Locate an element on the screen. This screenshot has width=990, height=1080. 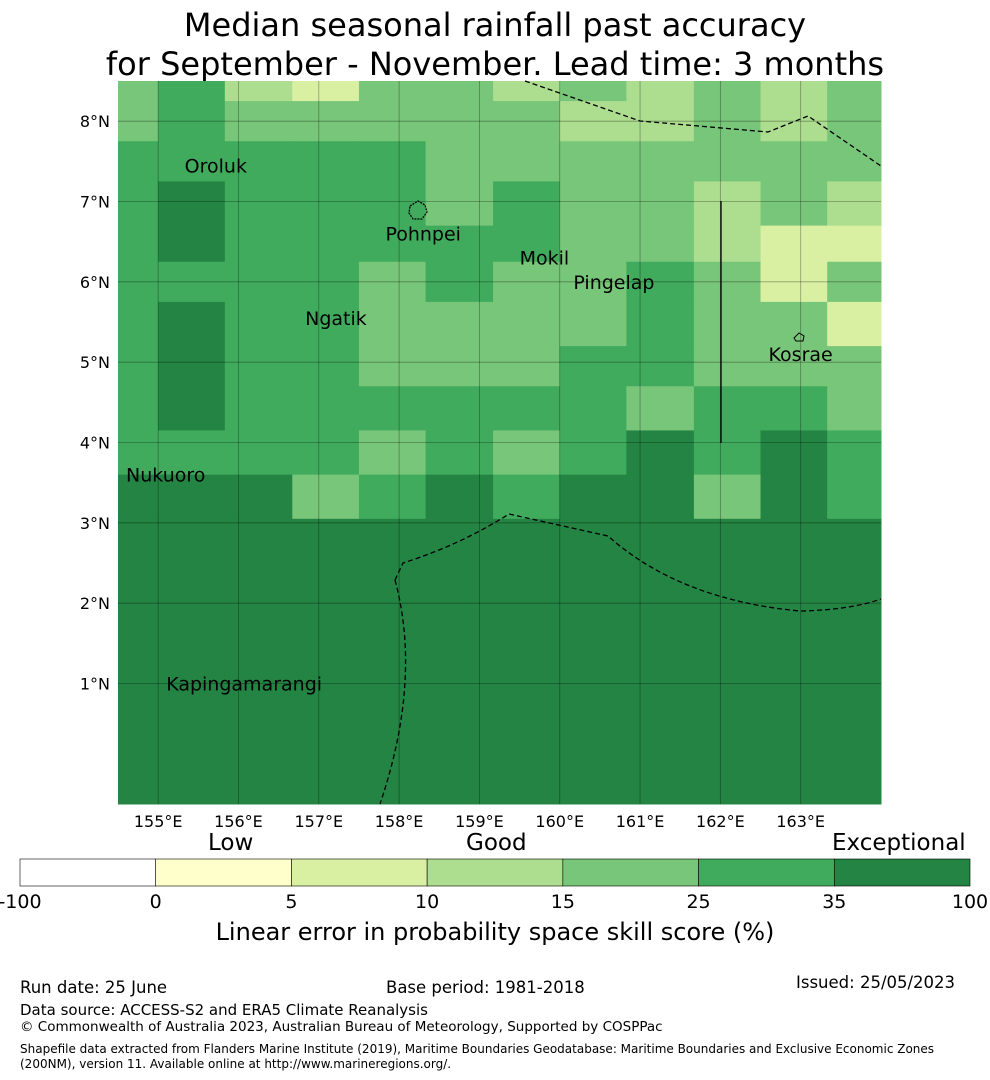
latitude-tick-label: 2°N is located at coordinates (95, 603).